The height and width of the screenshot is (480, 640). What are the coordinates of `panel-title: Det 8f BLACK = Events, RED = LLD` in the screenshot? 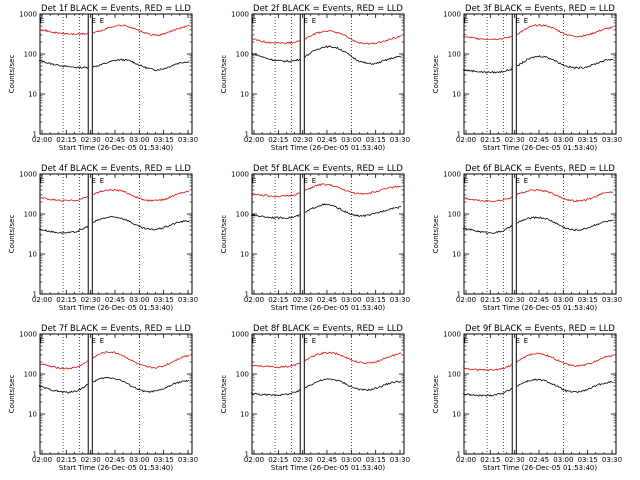 It's located at (328, 329).